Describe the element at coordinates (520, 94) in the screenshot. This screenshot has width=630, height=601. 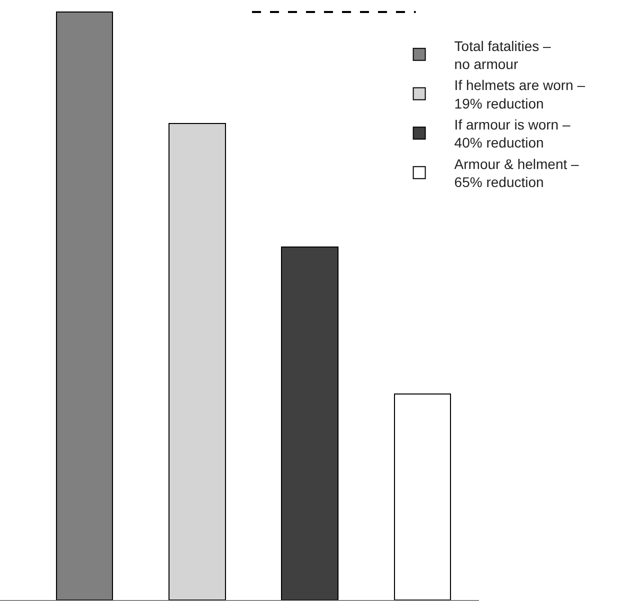
I see `legend-label: If helmets are worn – 19% reduction` at that location.